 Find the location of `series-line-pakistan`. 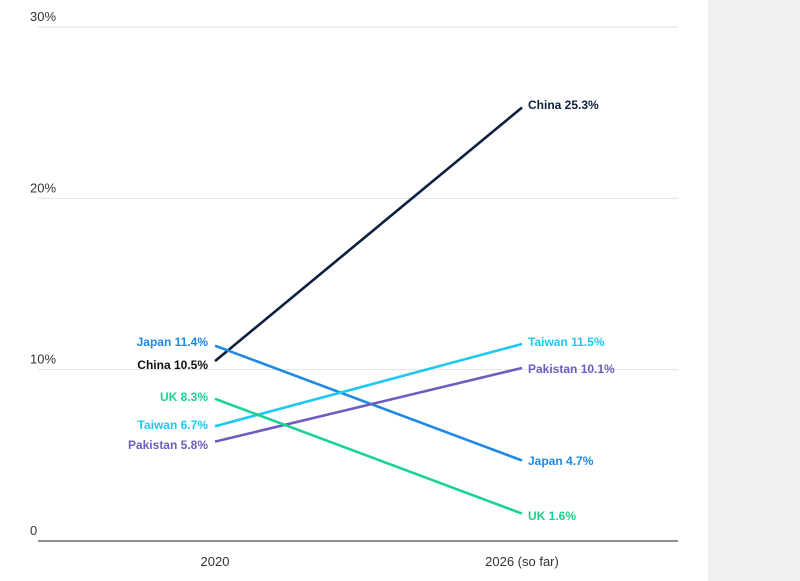

series-line-pakistan is located at coordinates (368, 404).